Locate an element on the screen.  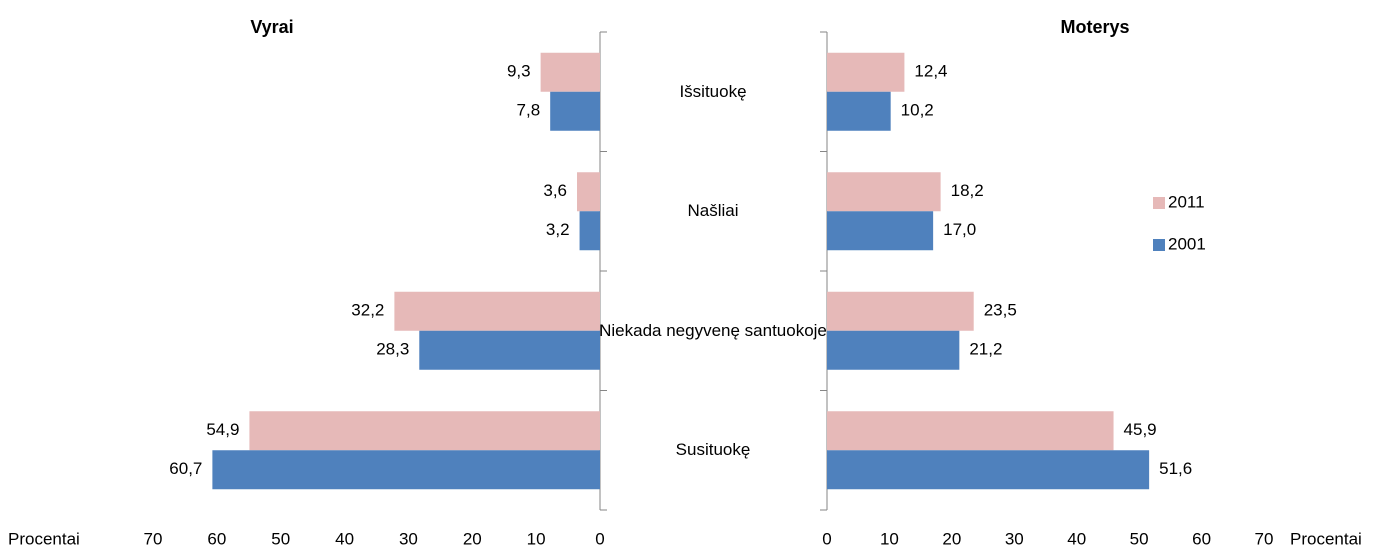
value-label: 23,5 is located at coordinates (1000, 310).